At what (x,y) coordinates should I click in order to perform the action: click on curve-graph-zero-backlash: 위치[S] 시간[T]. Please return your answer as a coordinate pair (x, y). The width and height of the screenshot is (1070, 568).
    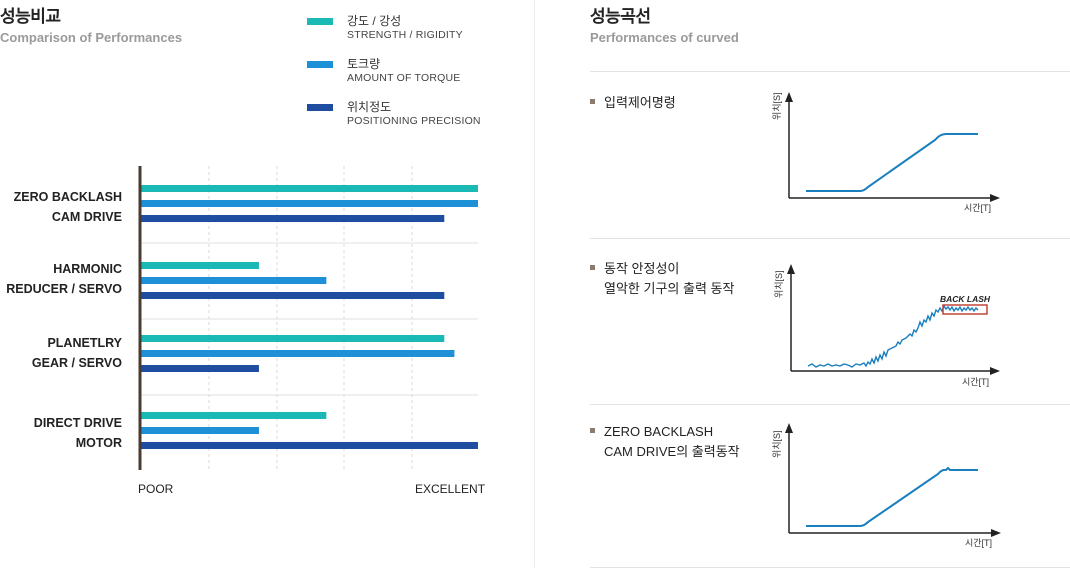
    Looking at the image, I should click on (886, 485).